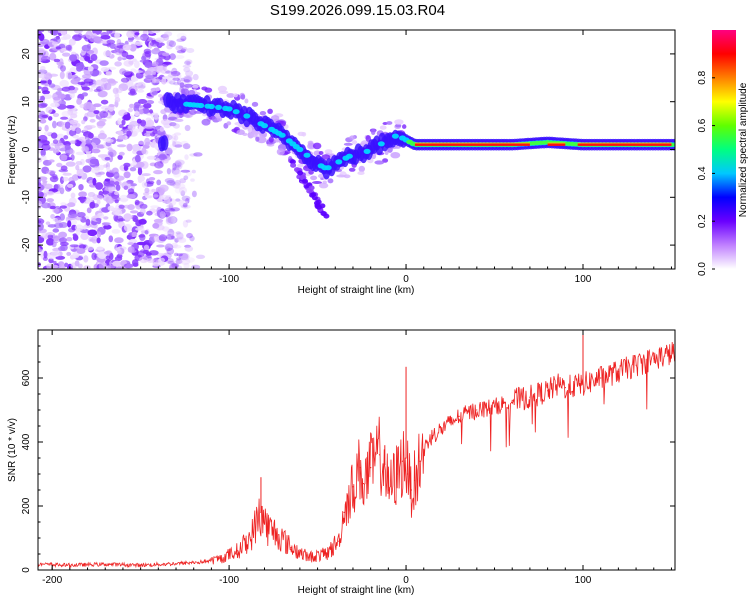 Image resolution: width=750 pixels, height=600 pixels. What do you see at coordinates (26, 570) in the screenshot?
I see `snr-y-tick-label: 0` at bounding box center [26, 570].